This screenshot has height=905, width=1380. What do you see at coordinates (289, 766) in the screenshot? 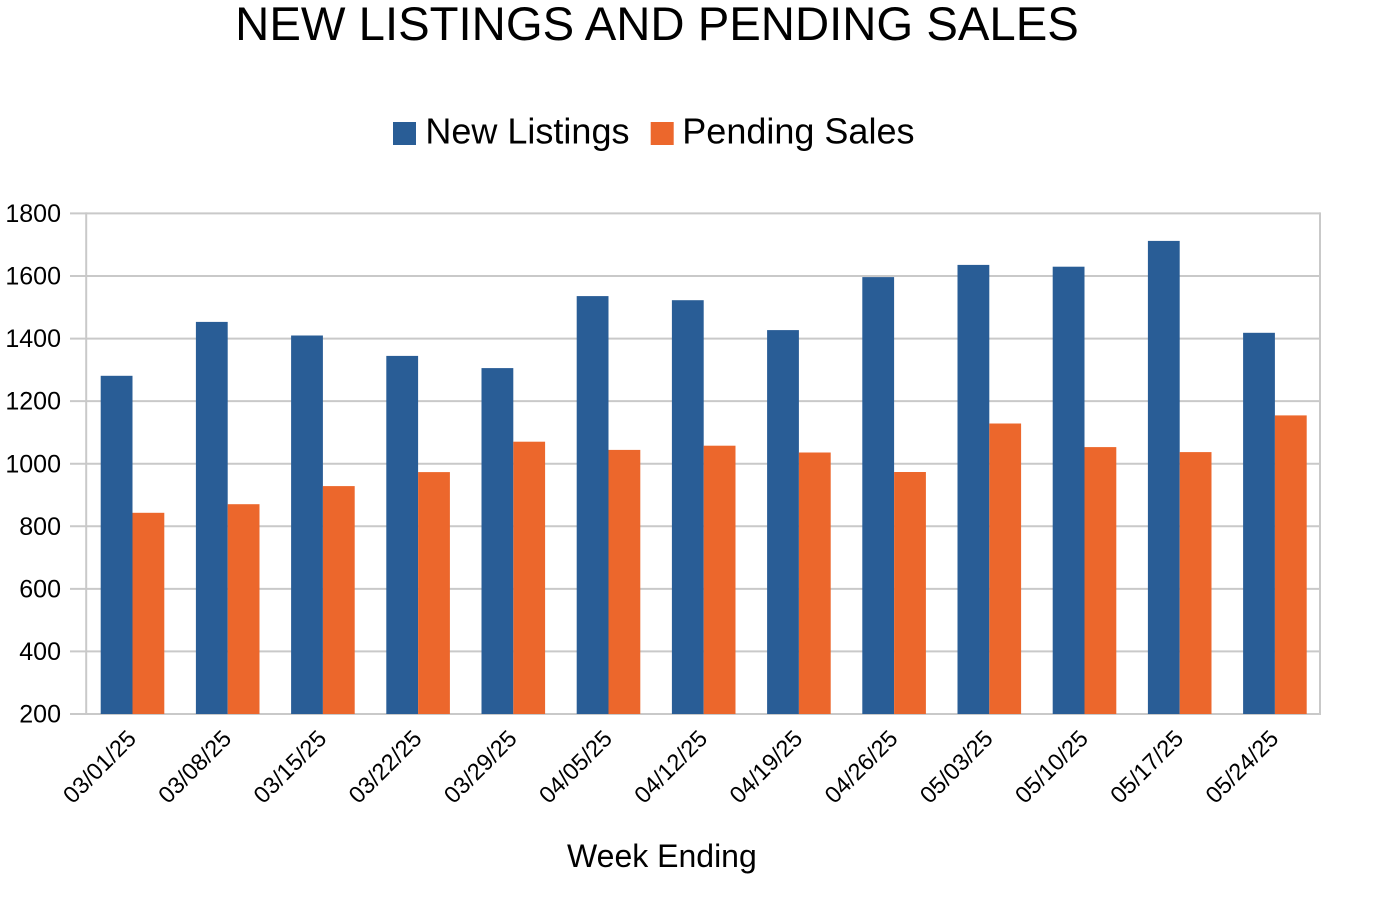
I see `svg-text: 03/15/25` at bounding box center [289, 766].